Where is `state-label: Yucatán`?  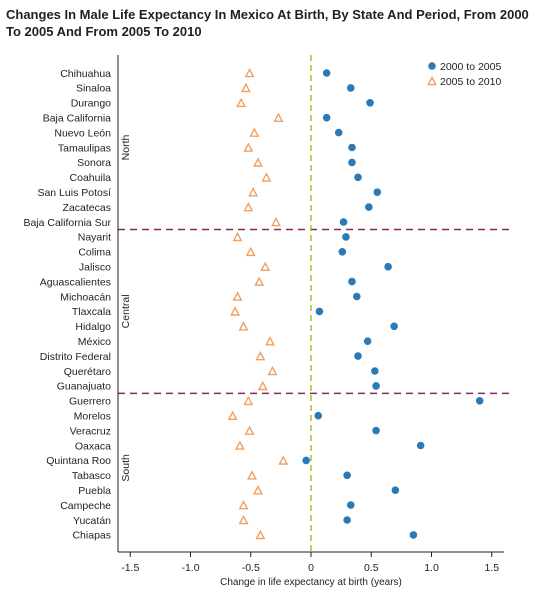 state-label: Yucatán is located at coordinates (92, 521).